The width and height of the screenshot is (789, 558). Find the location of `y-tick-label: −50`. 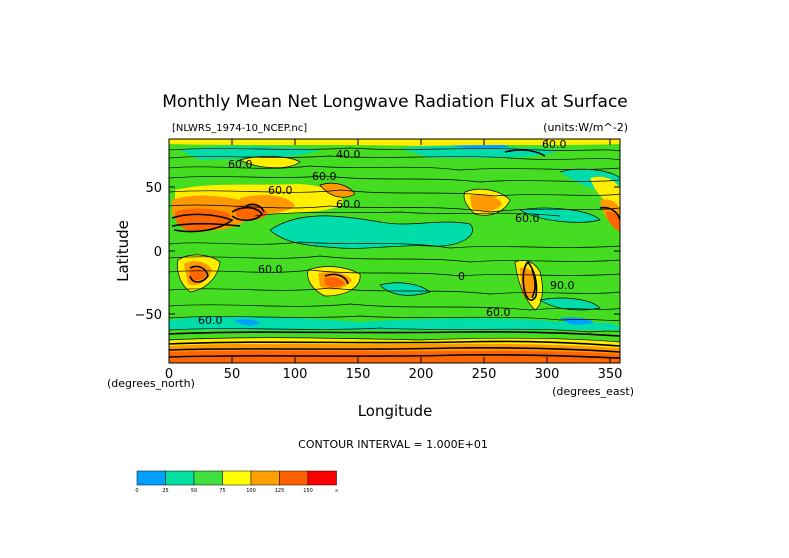

y-tick-label: −50 is located at coordinates (148, 315).